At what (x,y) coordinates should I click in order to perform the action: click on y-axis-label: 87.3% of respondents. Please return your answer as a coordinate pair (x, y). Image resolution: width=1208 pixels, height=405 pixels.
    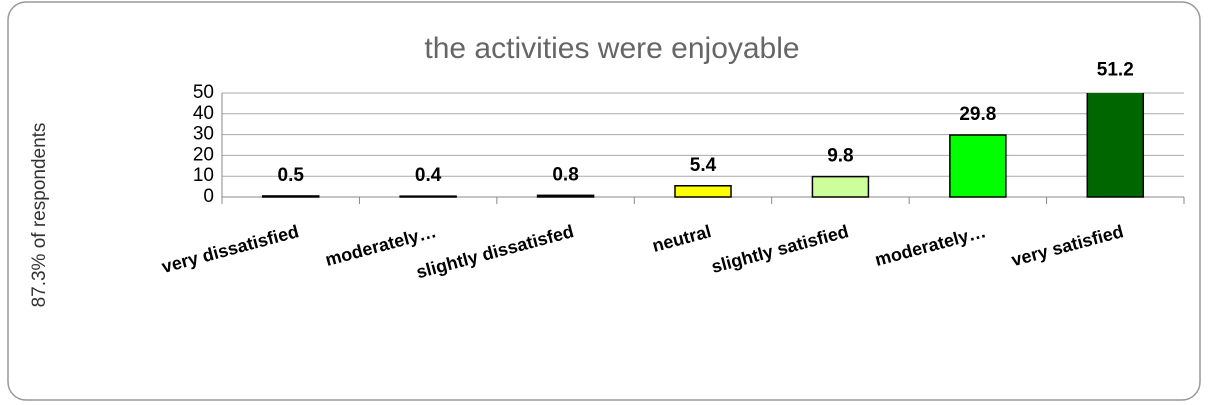
    Looking at the image, I should click on (39, 215).